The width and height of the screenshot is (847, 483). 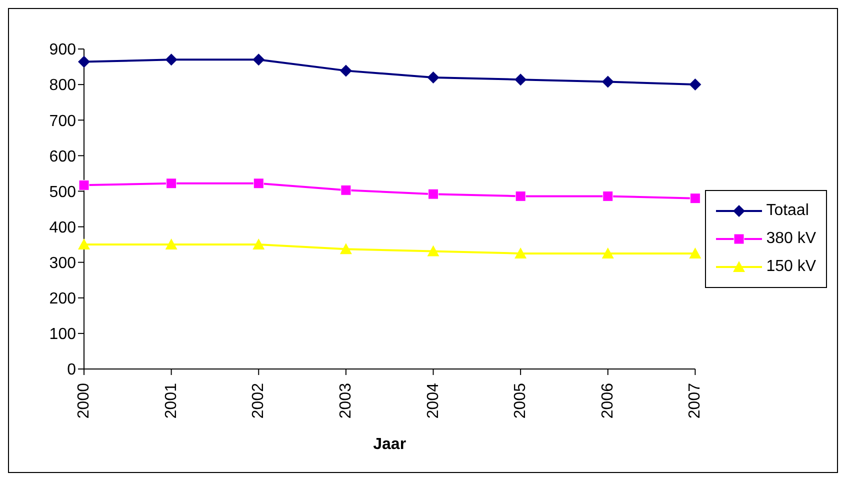 What do you see at coordinates (62, 335) in the screenshot?
I see `y-tick-label: 100` at bounding box center [62, 335].